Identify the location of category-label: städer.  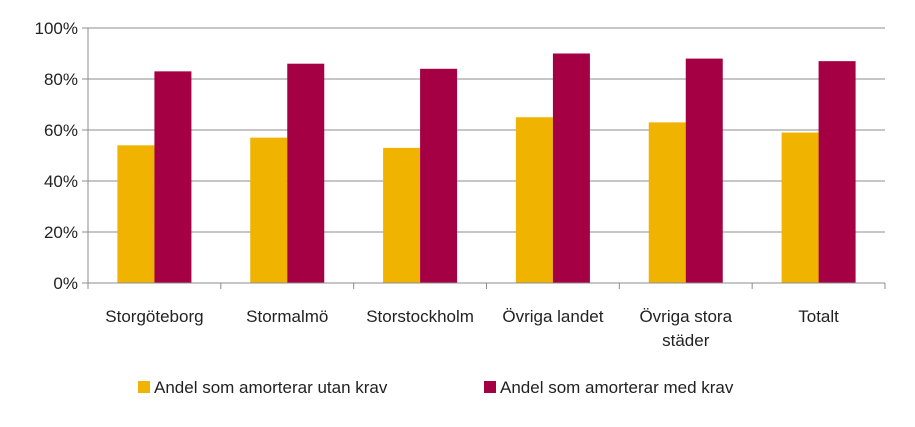
(686, 340).